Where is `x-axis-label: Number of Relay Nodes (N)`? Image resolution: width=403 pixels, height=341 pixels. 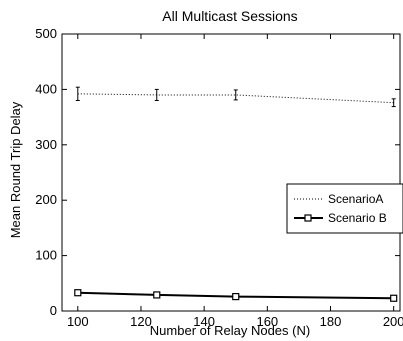 x-axis-label: Number of Relay Nodes (N) is located at coordinates (230, 330).